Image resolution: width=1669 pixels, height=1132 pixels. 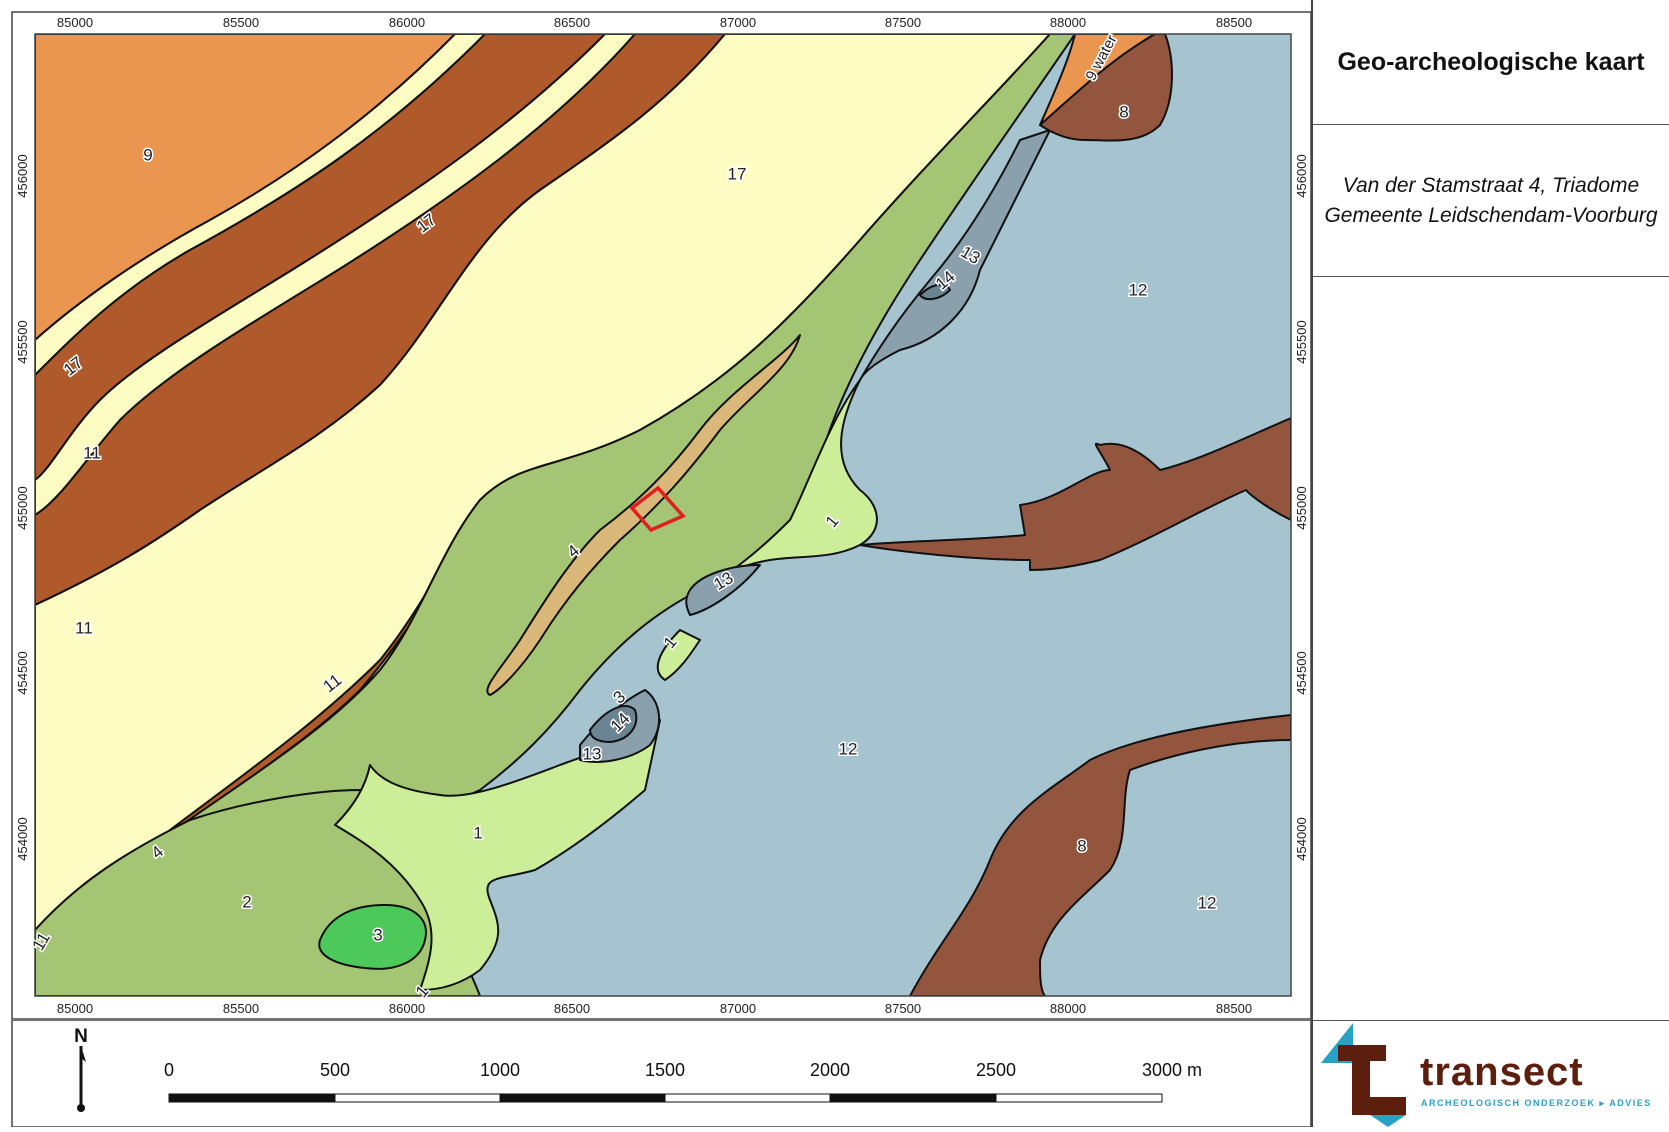 What do you see at coordinates (1234, 1008) in the screenshot?
I see `x-tick-bottom: 88500` at bounding box center [1234, 1008].